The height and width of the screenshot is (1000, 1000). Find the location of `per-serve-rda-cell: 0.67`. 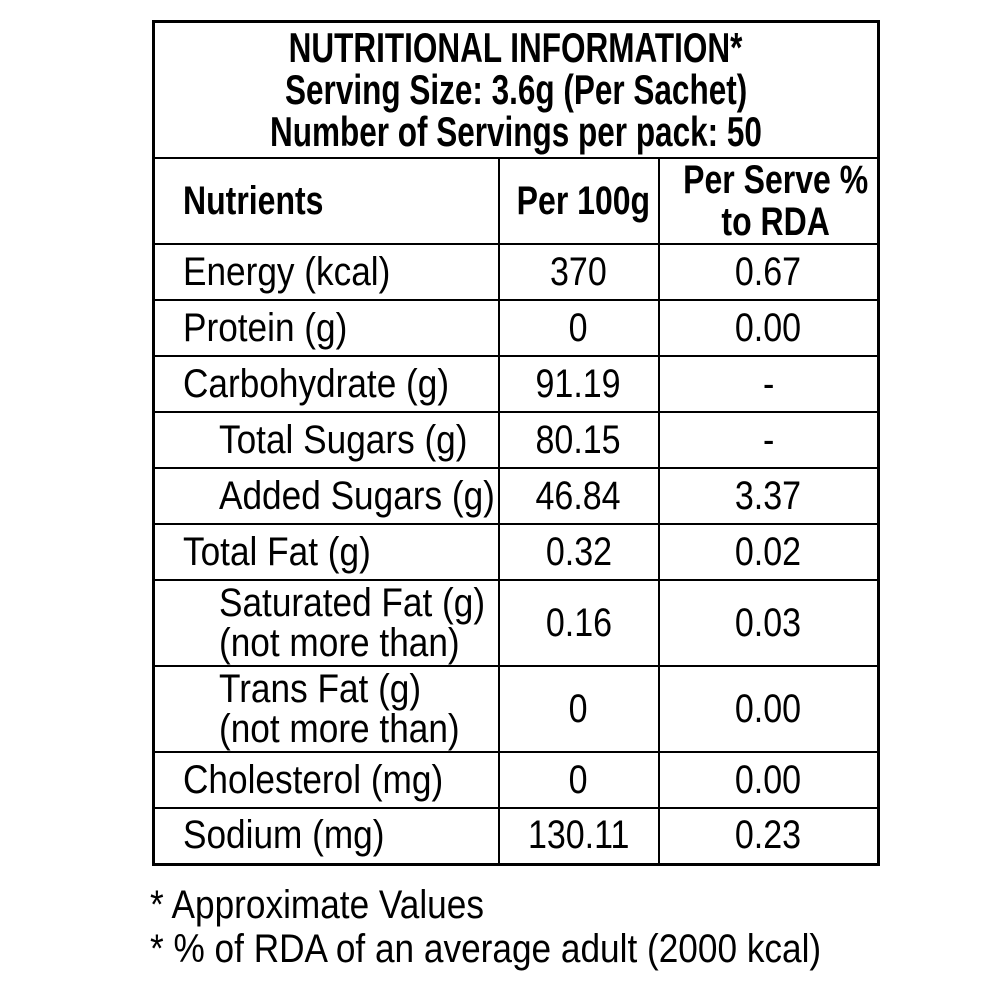

per-serve-rda-cell: 0.67 is located at coordinates (768, 272).